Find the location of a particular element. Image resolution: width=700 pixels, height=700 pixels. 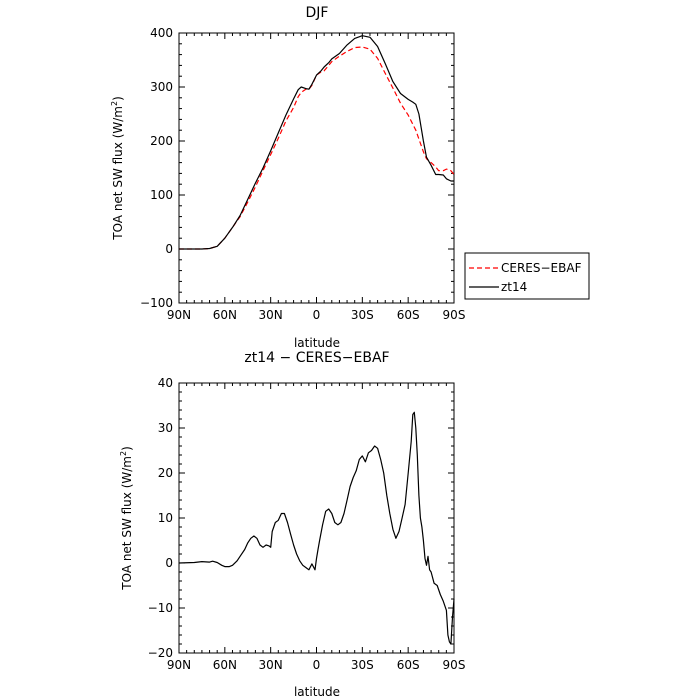

y-tick-label: 100 is located at coordinates (161, 195).